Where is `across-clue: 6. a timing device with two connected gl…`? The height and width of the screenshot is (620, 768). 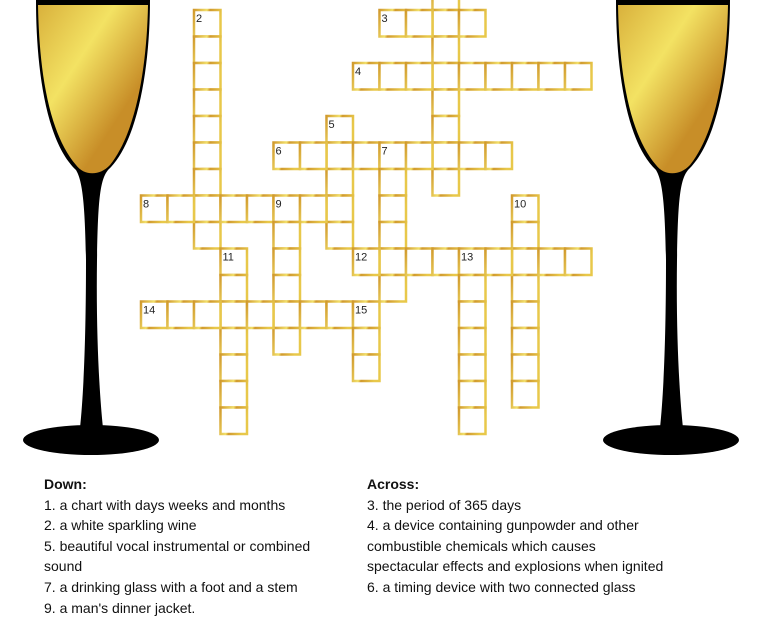 across-clue: 6. a timing device with two connected gl… is located at coordinates (501, 586).